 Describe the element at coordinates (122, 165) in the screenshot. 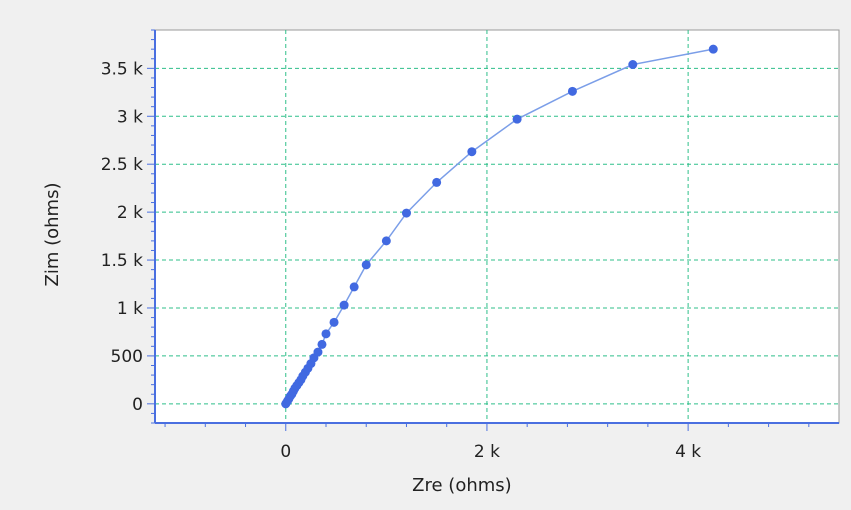

I see `y-tick-label: 2.5 k` at that location.